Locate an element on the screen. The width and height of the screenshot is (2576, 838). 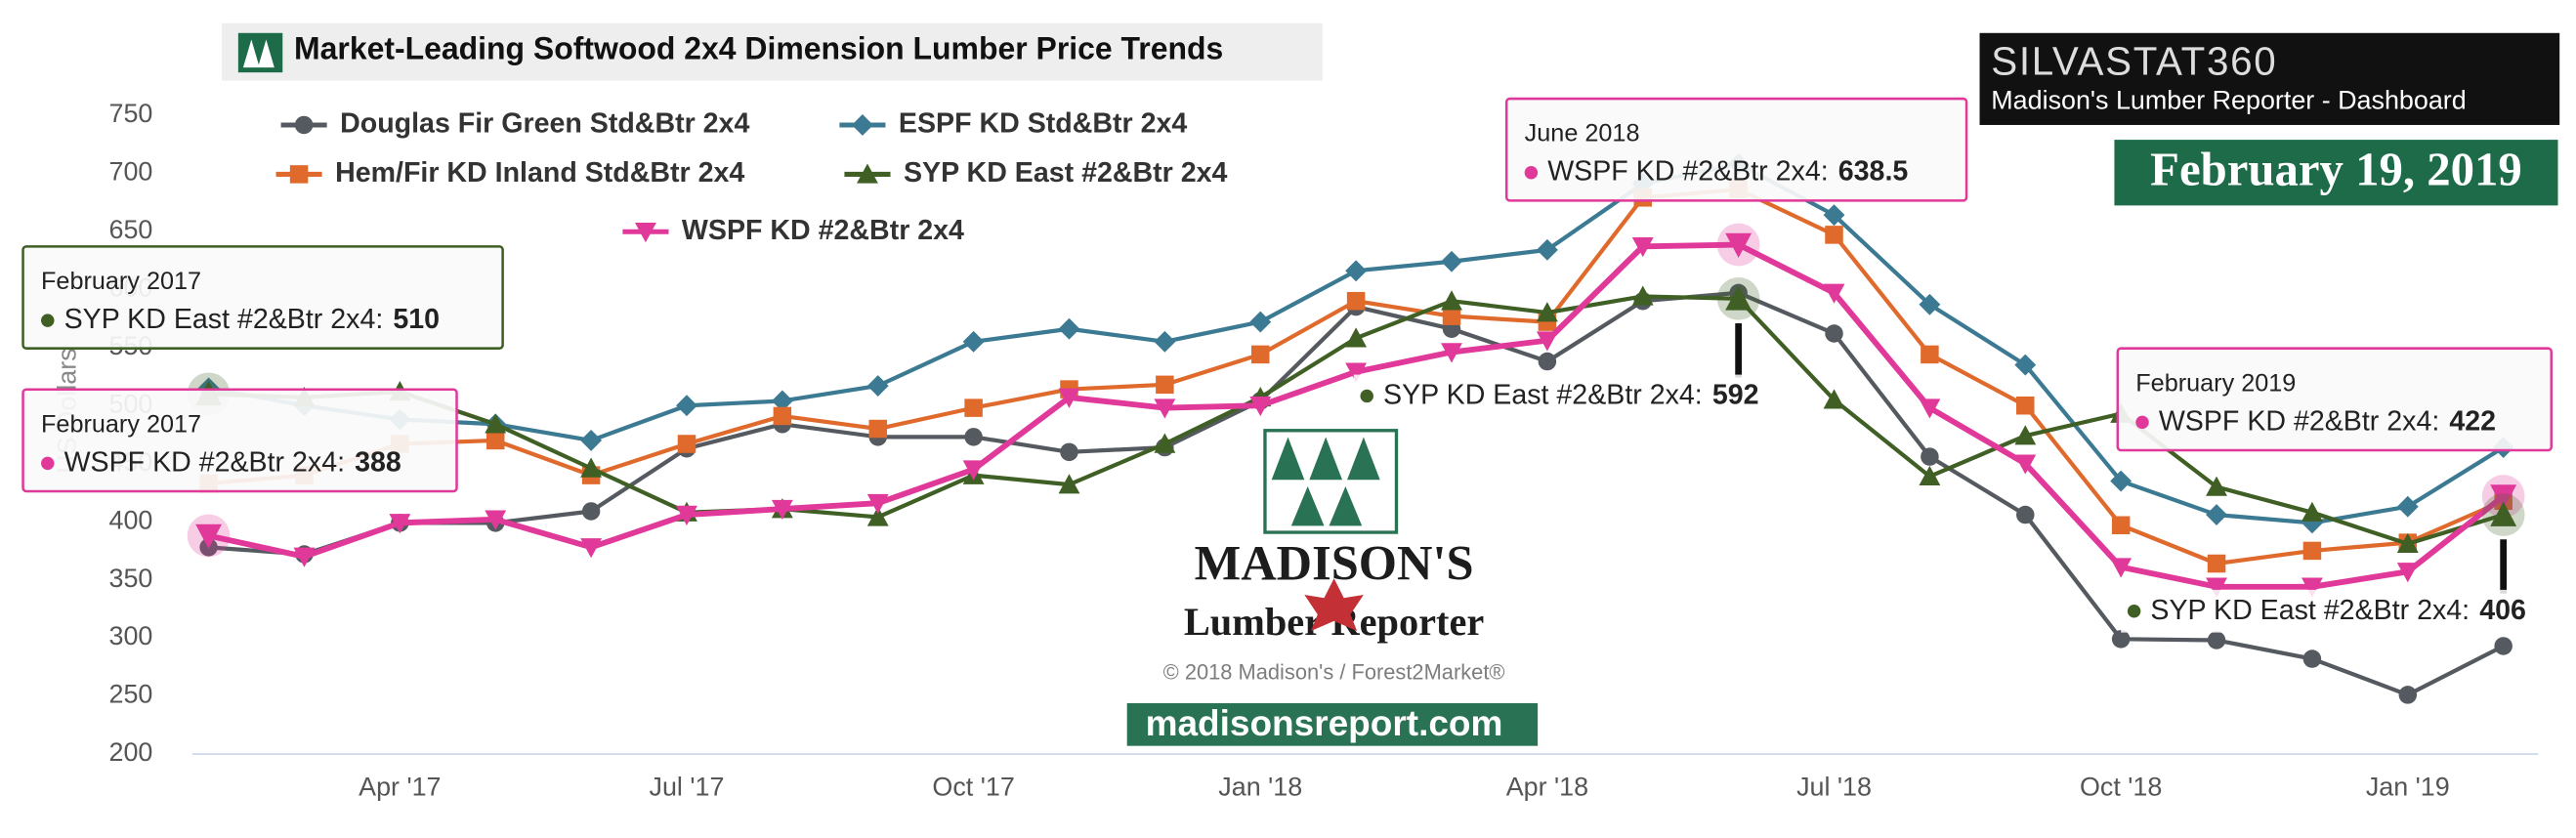
tooltip-text: SYP KD East #2&Btr 2x4: 510 is located at coordinates (252, 320).